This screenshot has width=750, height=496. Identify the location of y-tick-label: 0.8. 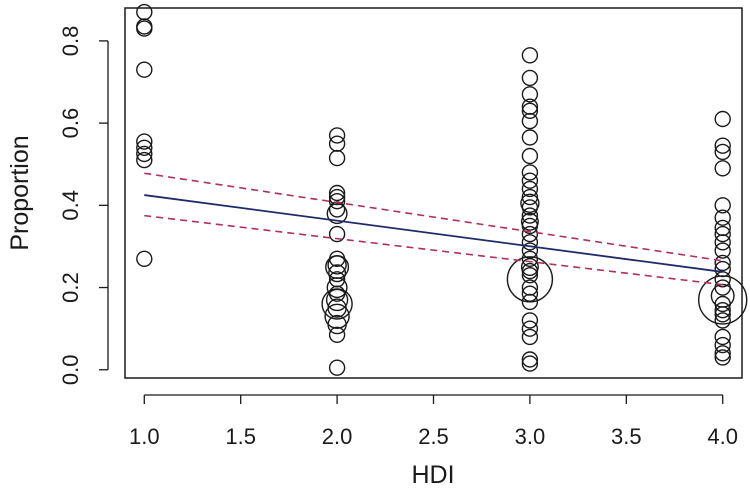
(70, 41).